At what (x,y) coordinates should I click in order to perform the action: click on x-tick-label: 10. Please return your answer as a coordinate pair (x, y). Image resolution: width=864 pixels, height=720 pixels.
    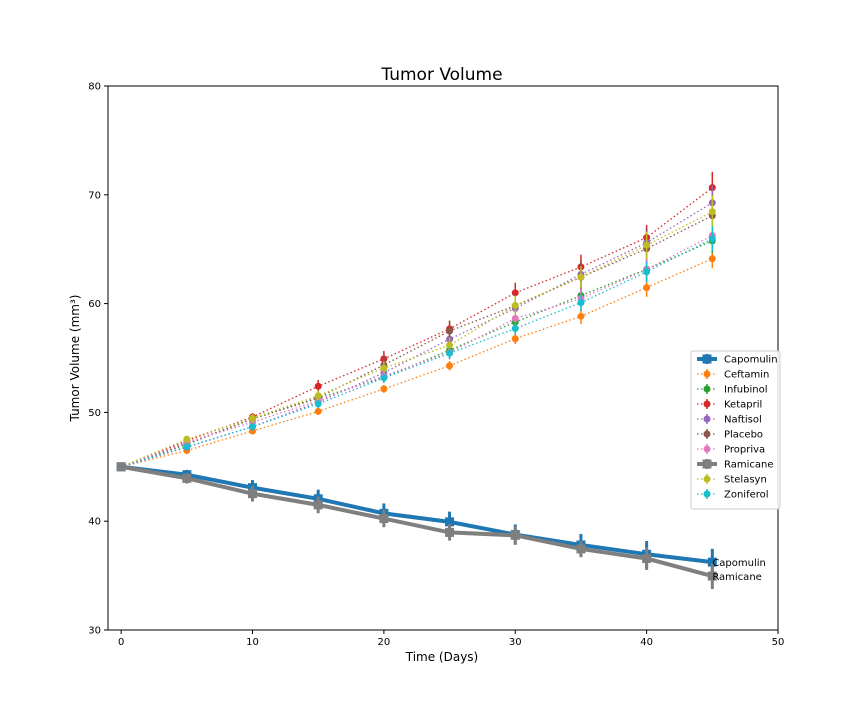
    Looking at the image, I should click on (252, 642).